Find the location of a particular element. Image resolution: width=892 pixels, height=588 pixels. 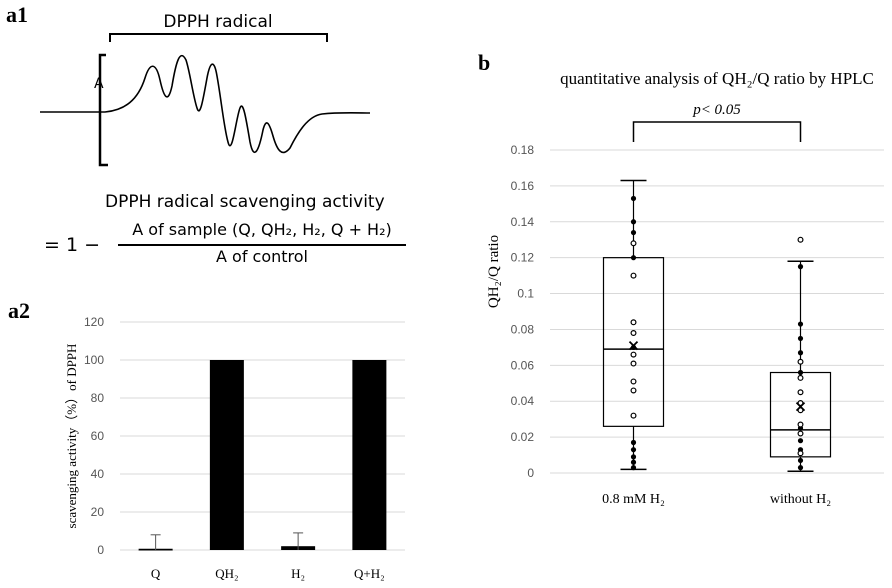

esr-spectrum-figure: DPPH radical A is located at coordinates (205, 89).